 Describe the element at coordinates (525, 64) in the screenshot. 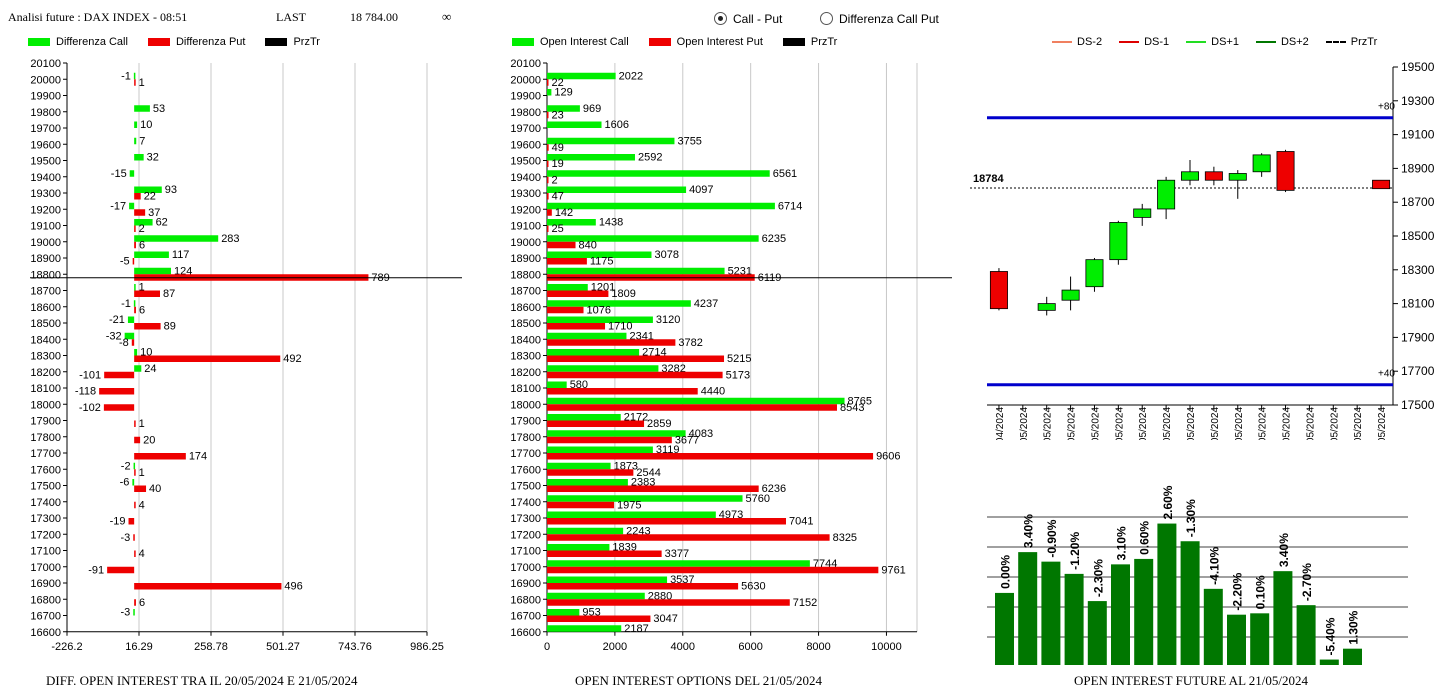

I see `y-tick-label: 20100` at that location.